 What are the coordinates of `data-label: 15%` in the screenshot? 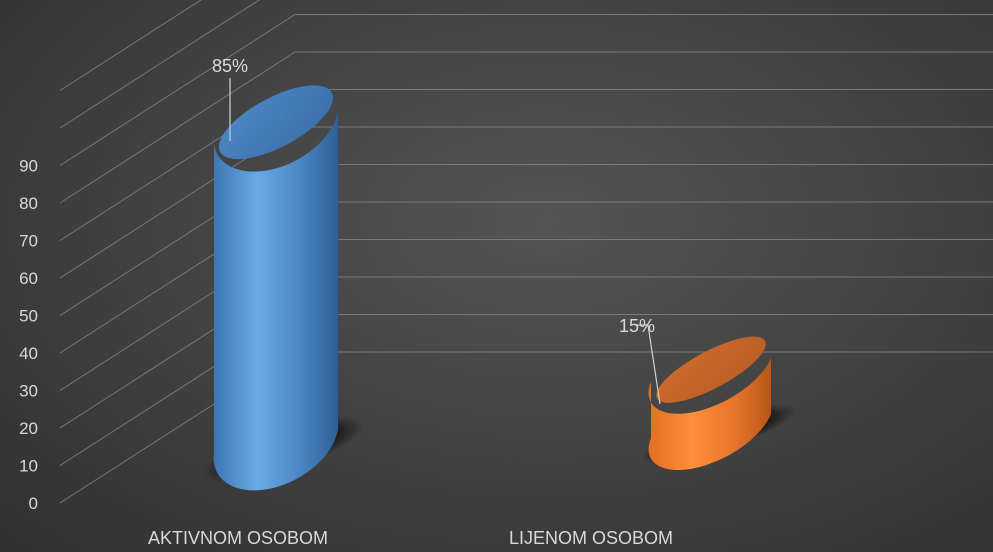 It's located at (637, 326).